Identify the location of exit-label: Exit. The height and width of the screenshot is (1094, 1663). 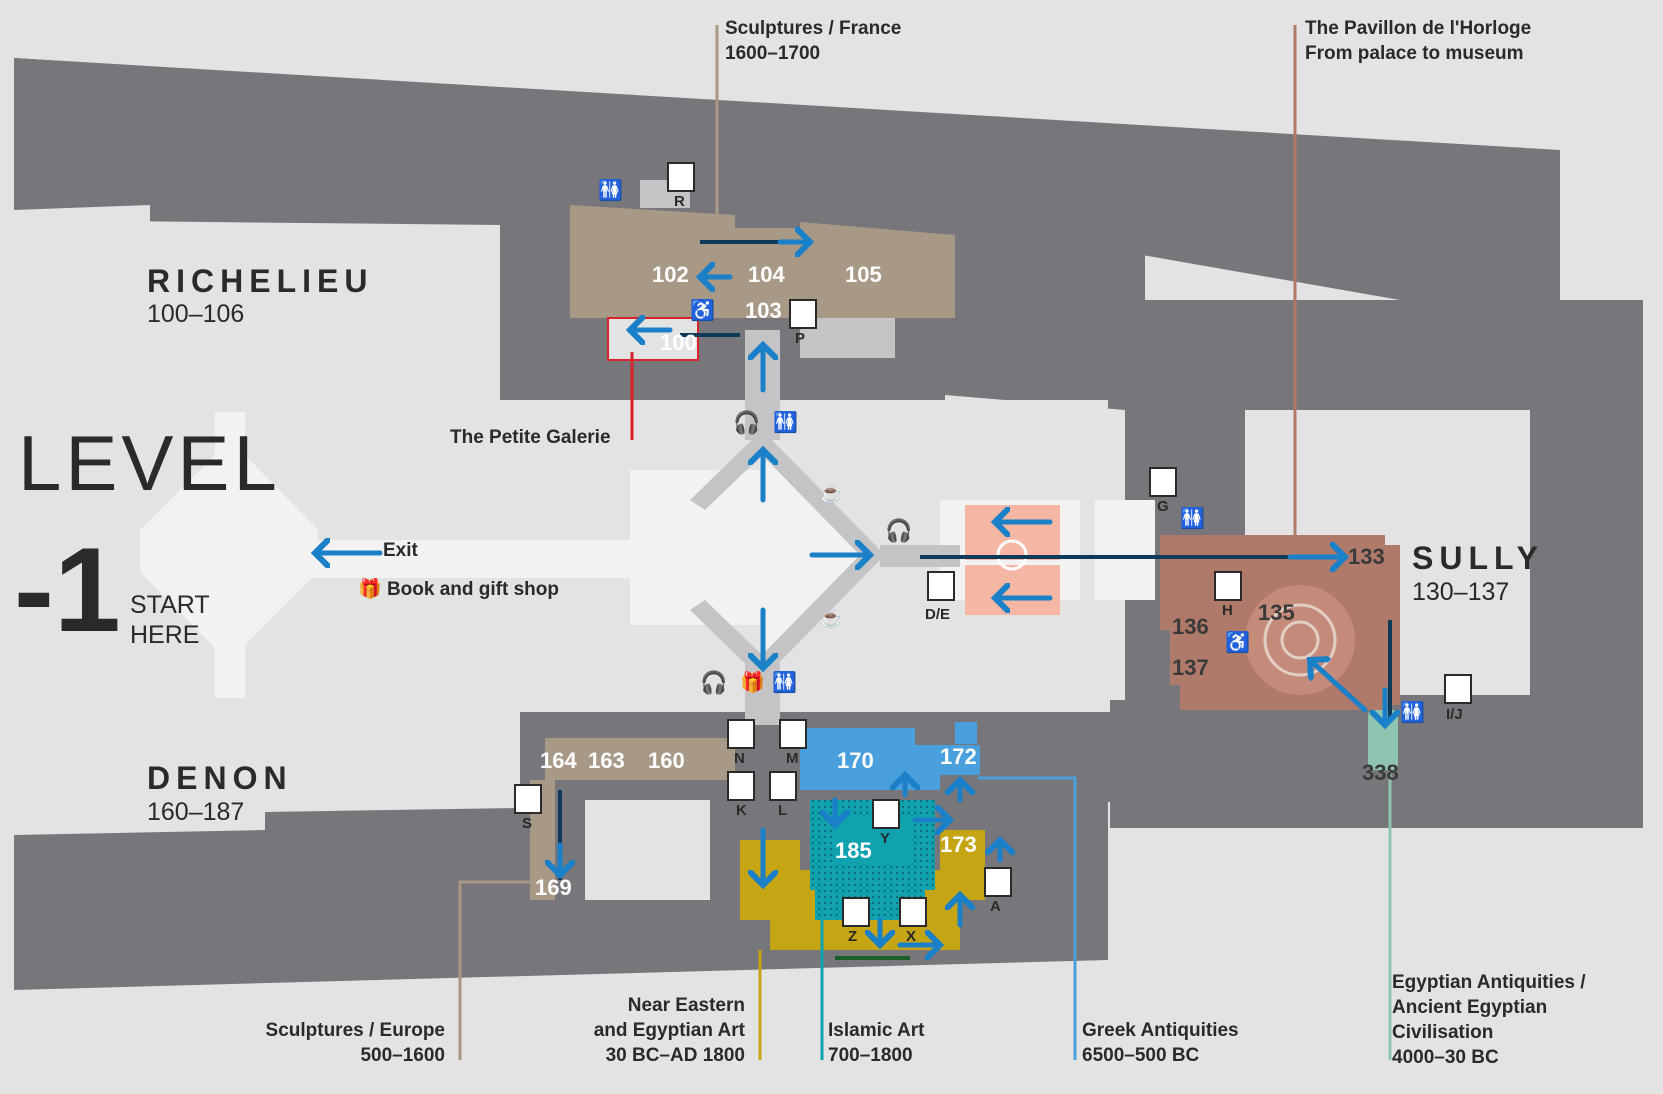
(400, 550).